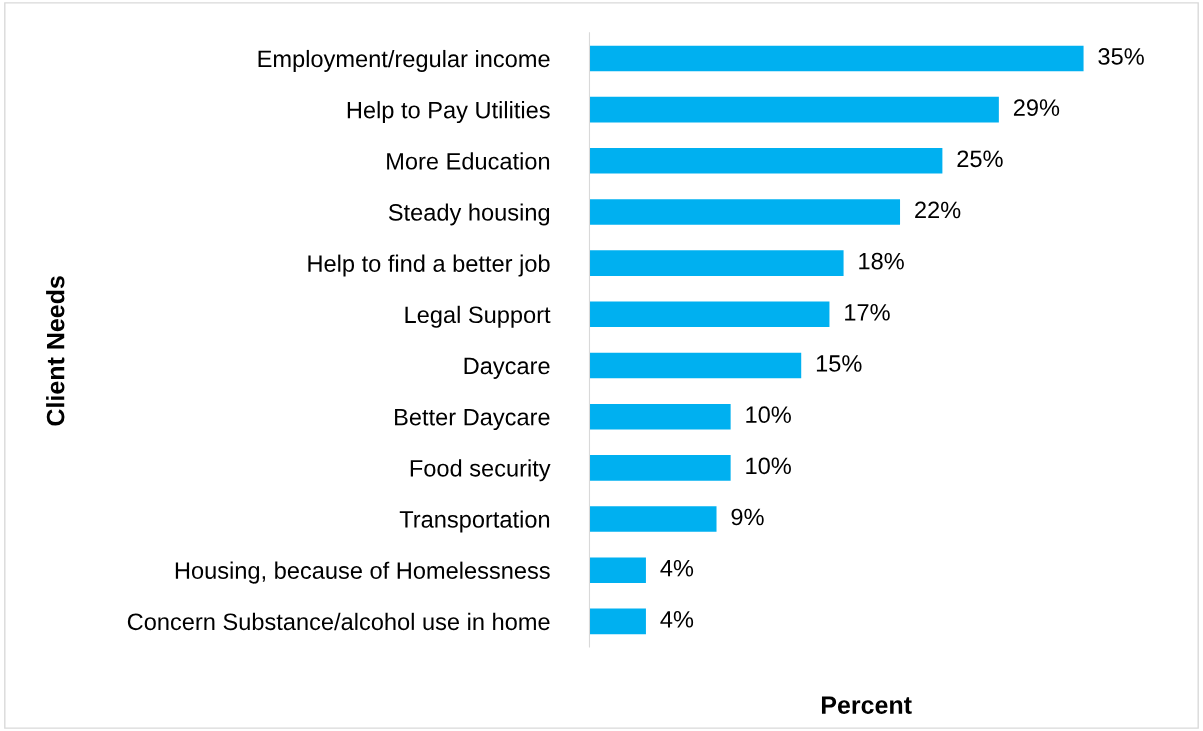 Image resolution: width=1203 pixels, height=731 pixels. Describe the element at coordinates (429, 265) in the screenshot. I see `y-tick-label: Help to find a better job` at that location.